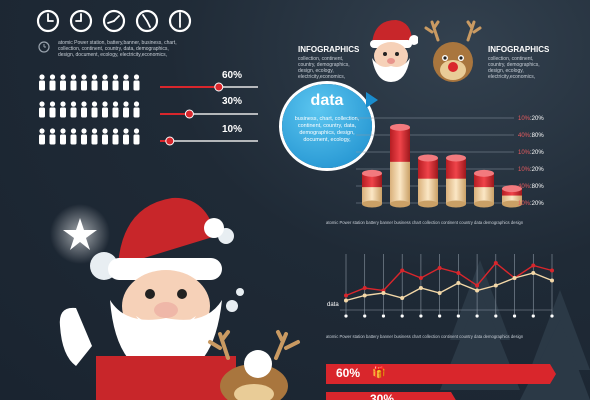 Image resolution: width=590 pixels, height=400 pixels. Describe the element at coordinates (333, 305) in the screenshot. I see `line-chart-ylabel: data` at that location.